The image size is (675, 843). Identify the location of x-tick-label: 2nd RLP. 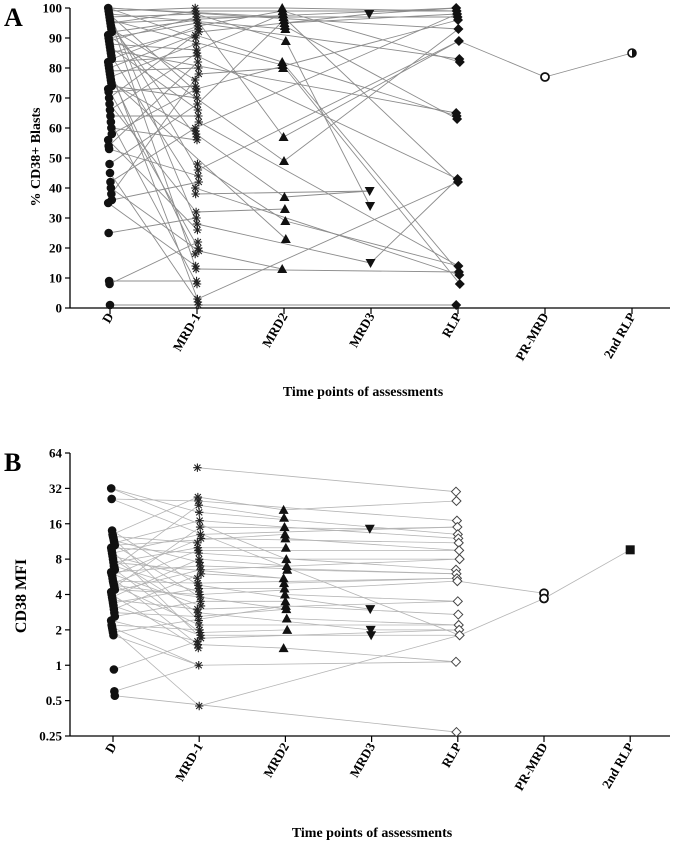
(618, 765).